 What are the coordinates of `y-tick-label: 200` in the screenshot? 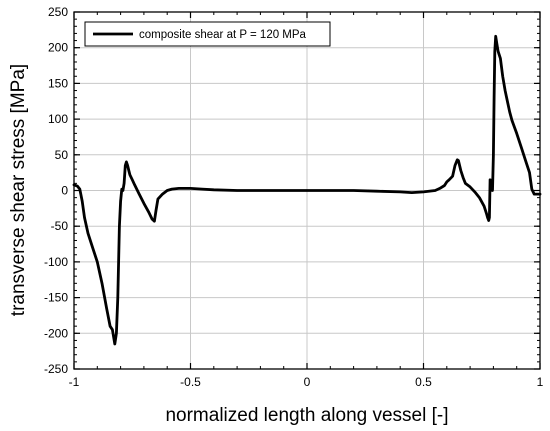 It's located at (58, 48).